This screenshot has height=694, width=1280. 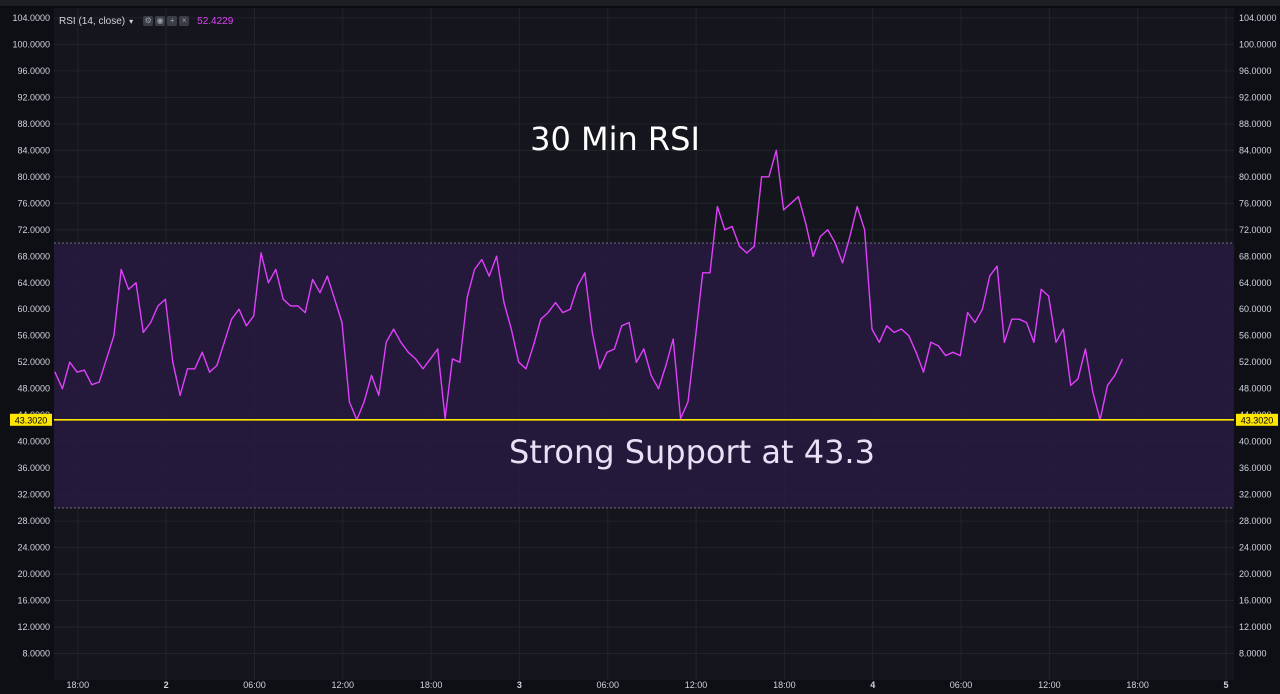 I want to click on y-tick-label-right: 72.0000, so click(x=1255, y=230).